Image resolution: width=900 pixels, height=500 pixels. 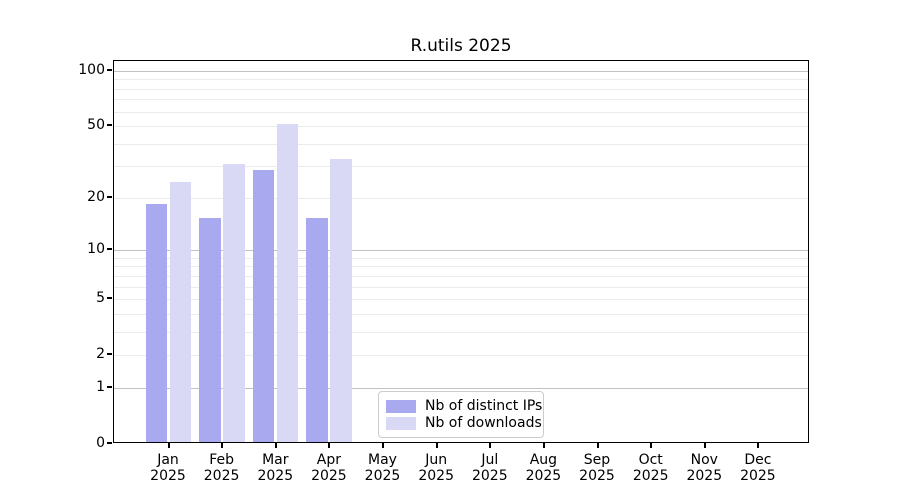 What do you see at coordinates (96, 125) in the screenshot?
I see `y-tick-label-50: 50` at bounding box center [96, 125].